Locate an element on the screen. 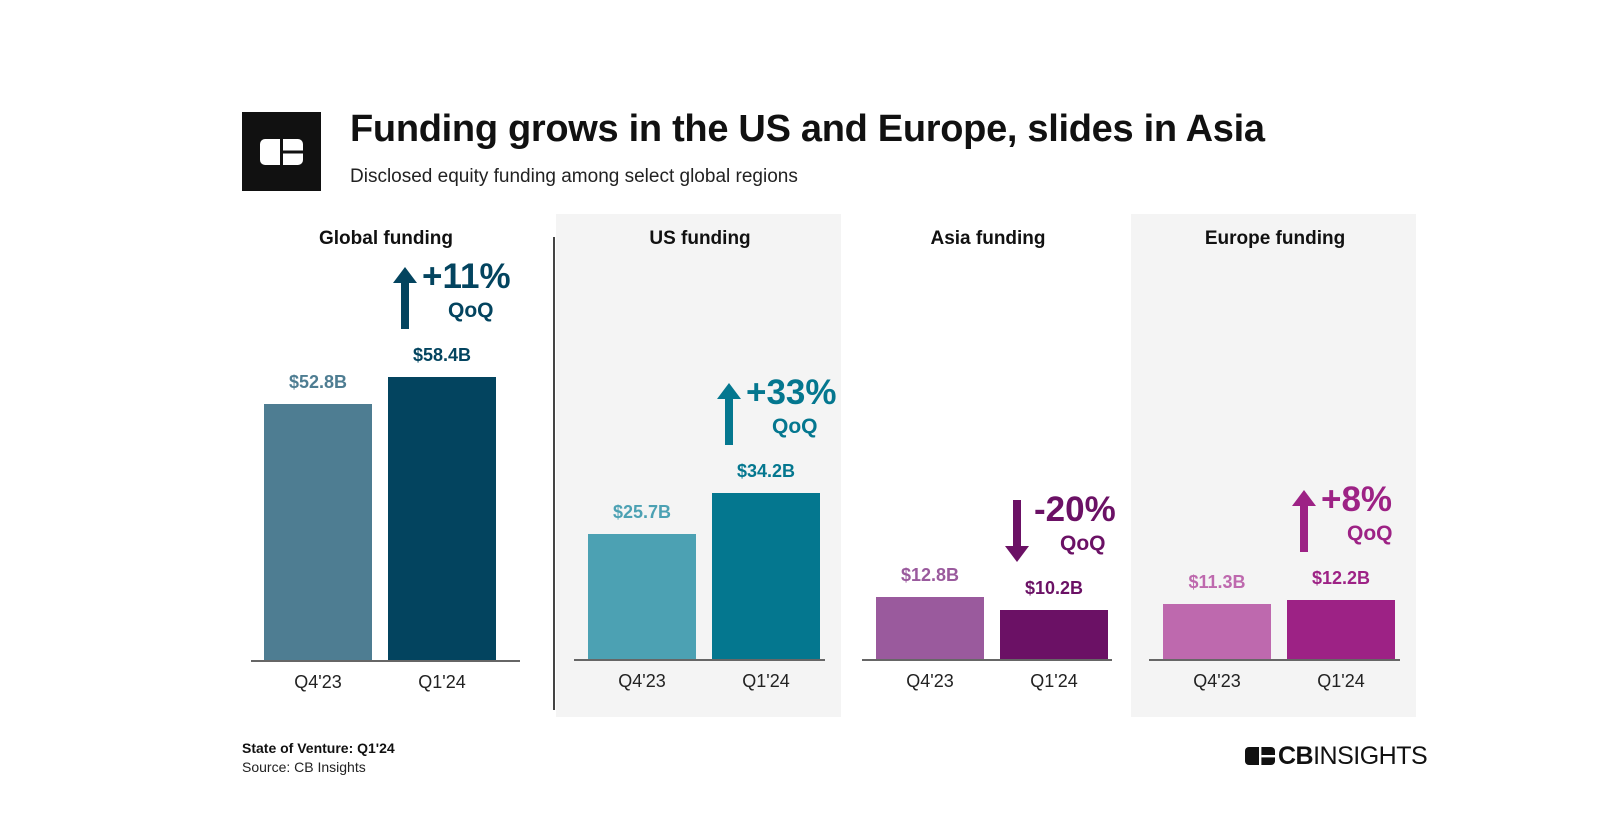  asia-funding-value-label-1: $12.8B is located at coordinates (930, 575).